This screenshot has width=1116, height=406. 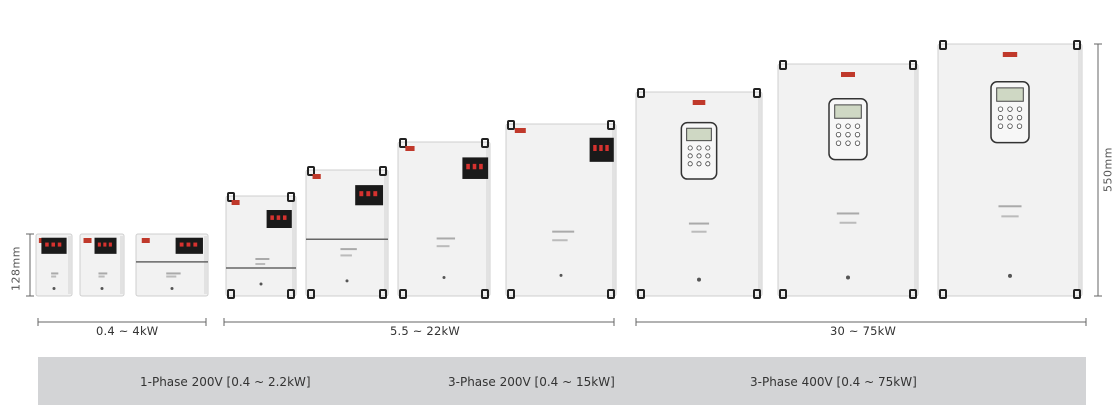 I want to click on spec-3-phase-200v: 3-Phase 200V [0.4 ~ 15kW], so click(x=531, y=382).